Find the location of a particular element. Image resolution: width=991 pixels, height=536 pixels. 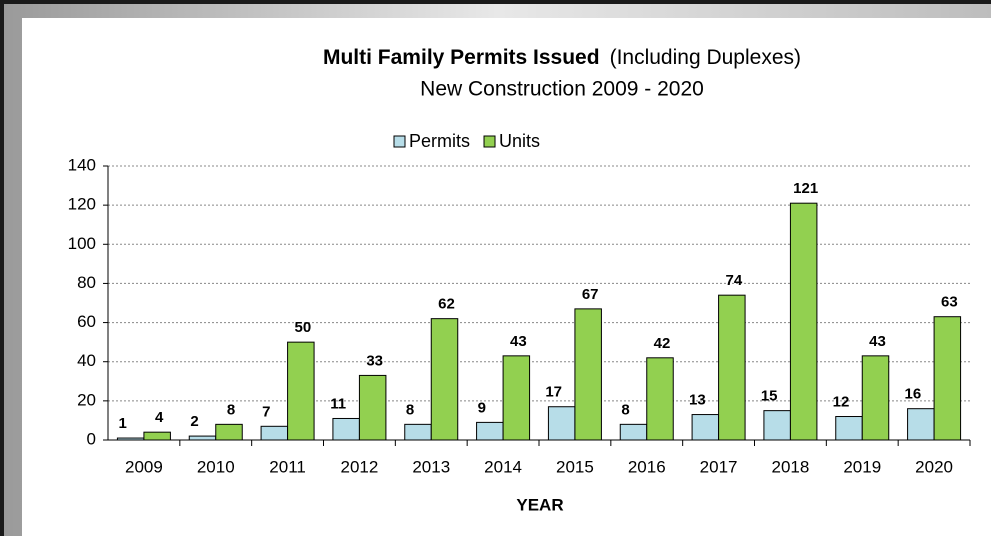

y-tick-label: 0 is located at coordinates (91, 438).